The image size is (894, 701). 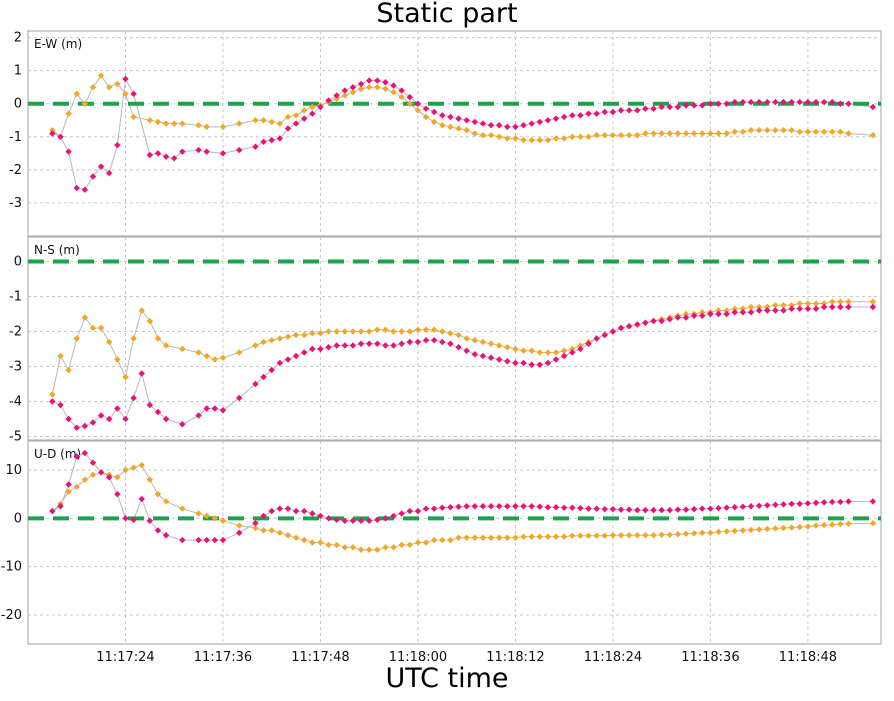 I want to click on y-tick-label: -5, so click(x=15, y=437).